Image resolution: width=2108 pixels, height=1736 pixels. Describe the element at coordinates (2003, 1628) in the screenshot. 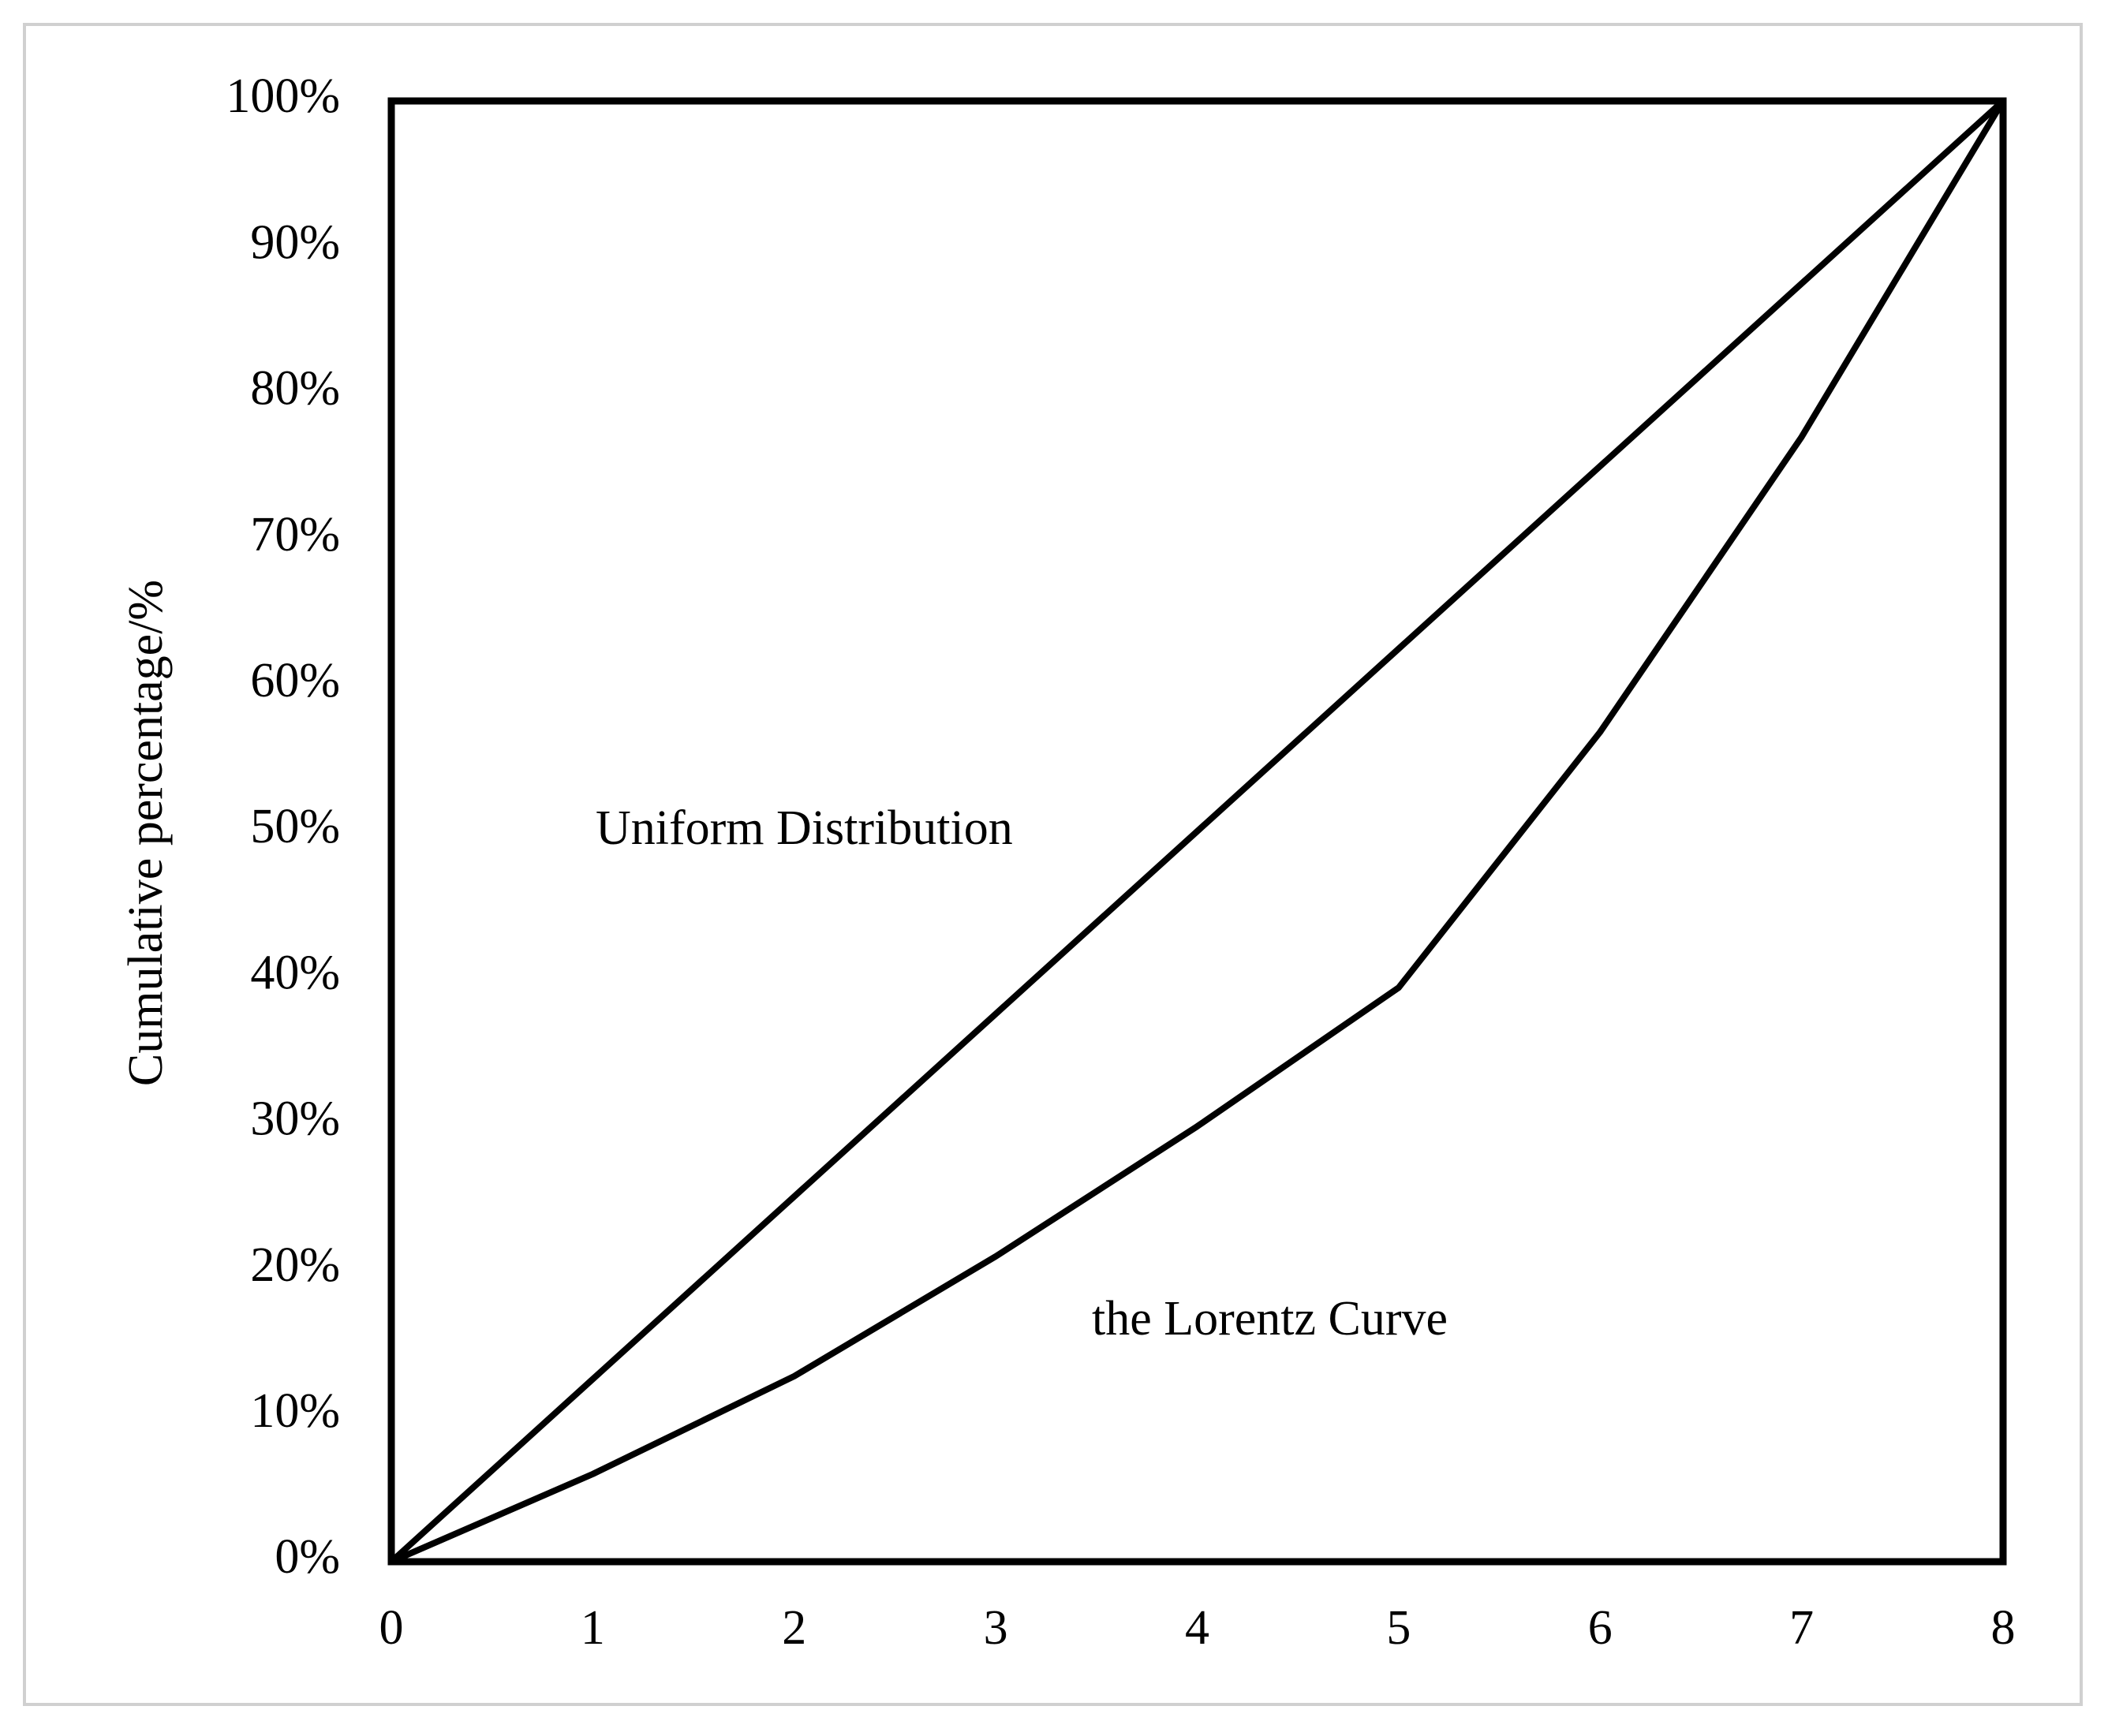

I see `x-tick-label: 8` at that location.